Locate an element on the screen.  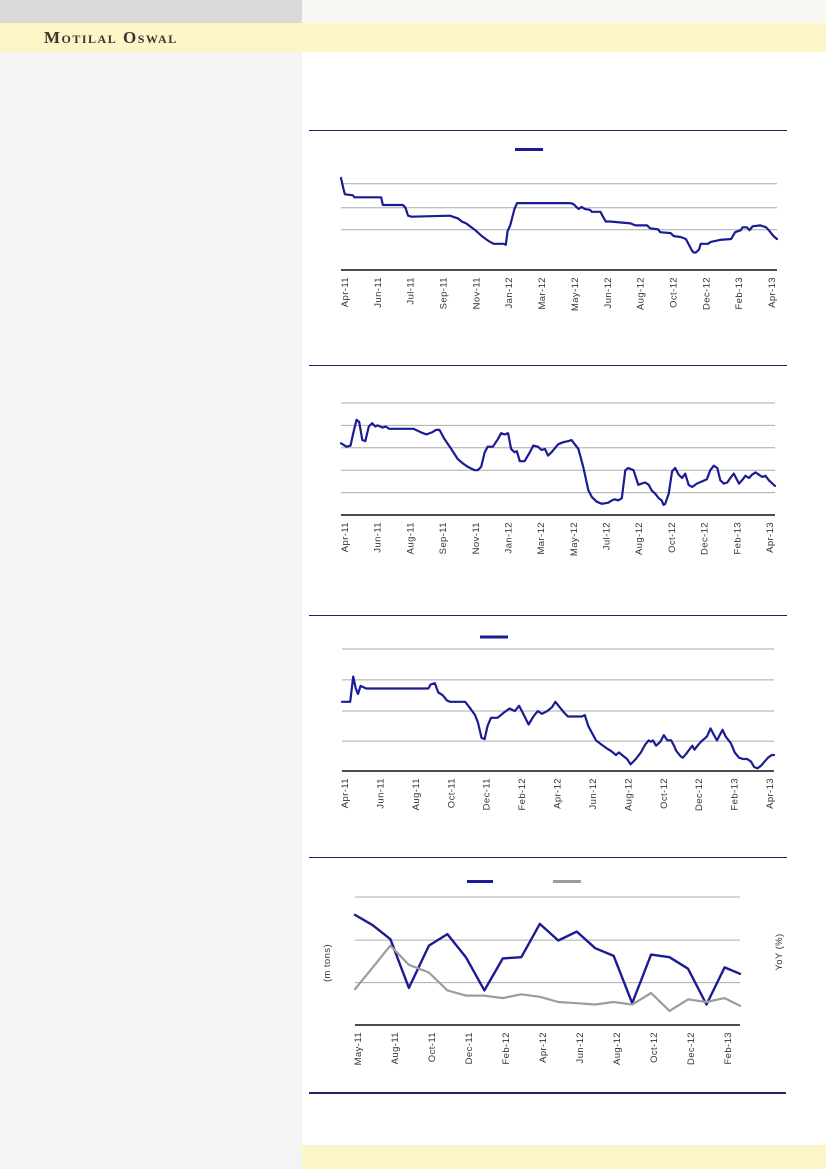
header-band is located at coordinates (413, 37).